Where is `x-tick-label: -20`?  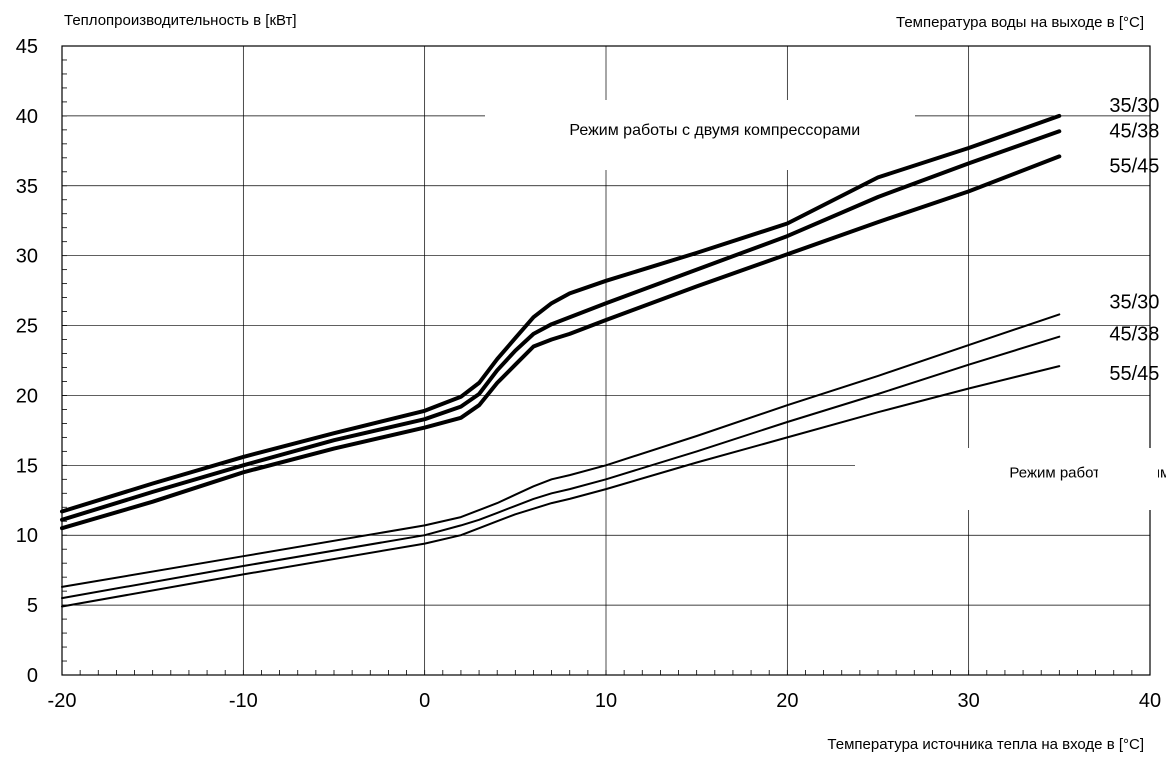
x-tick-label: -20 is located at coordinates (62, 701).